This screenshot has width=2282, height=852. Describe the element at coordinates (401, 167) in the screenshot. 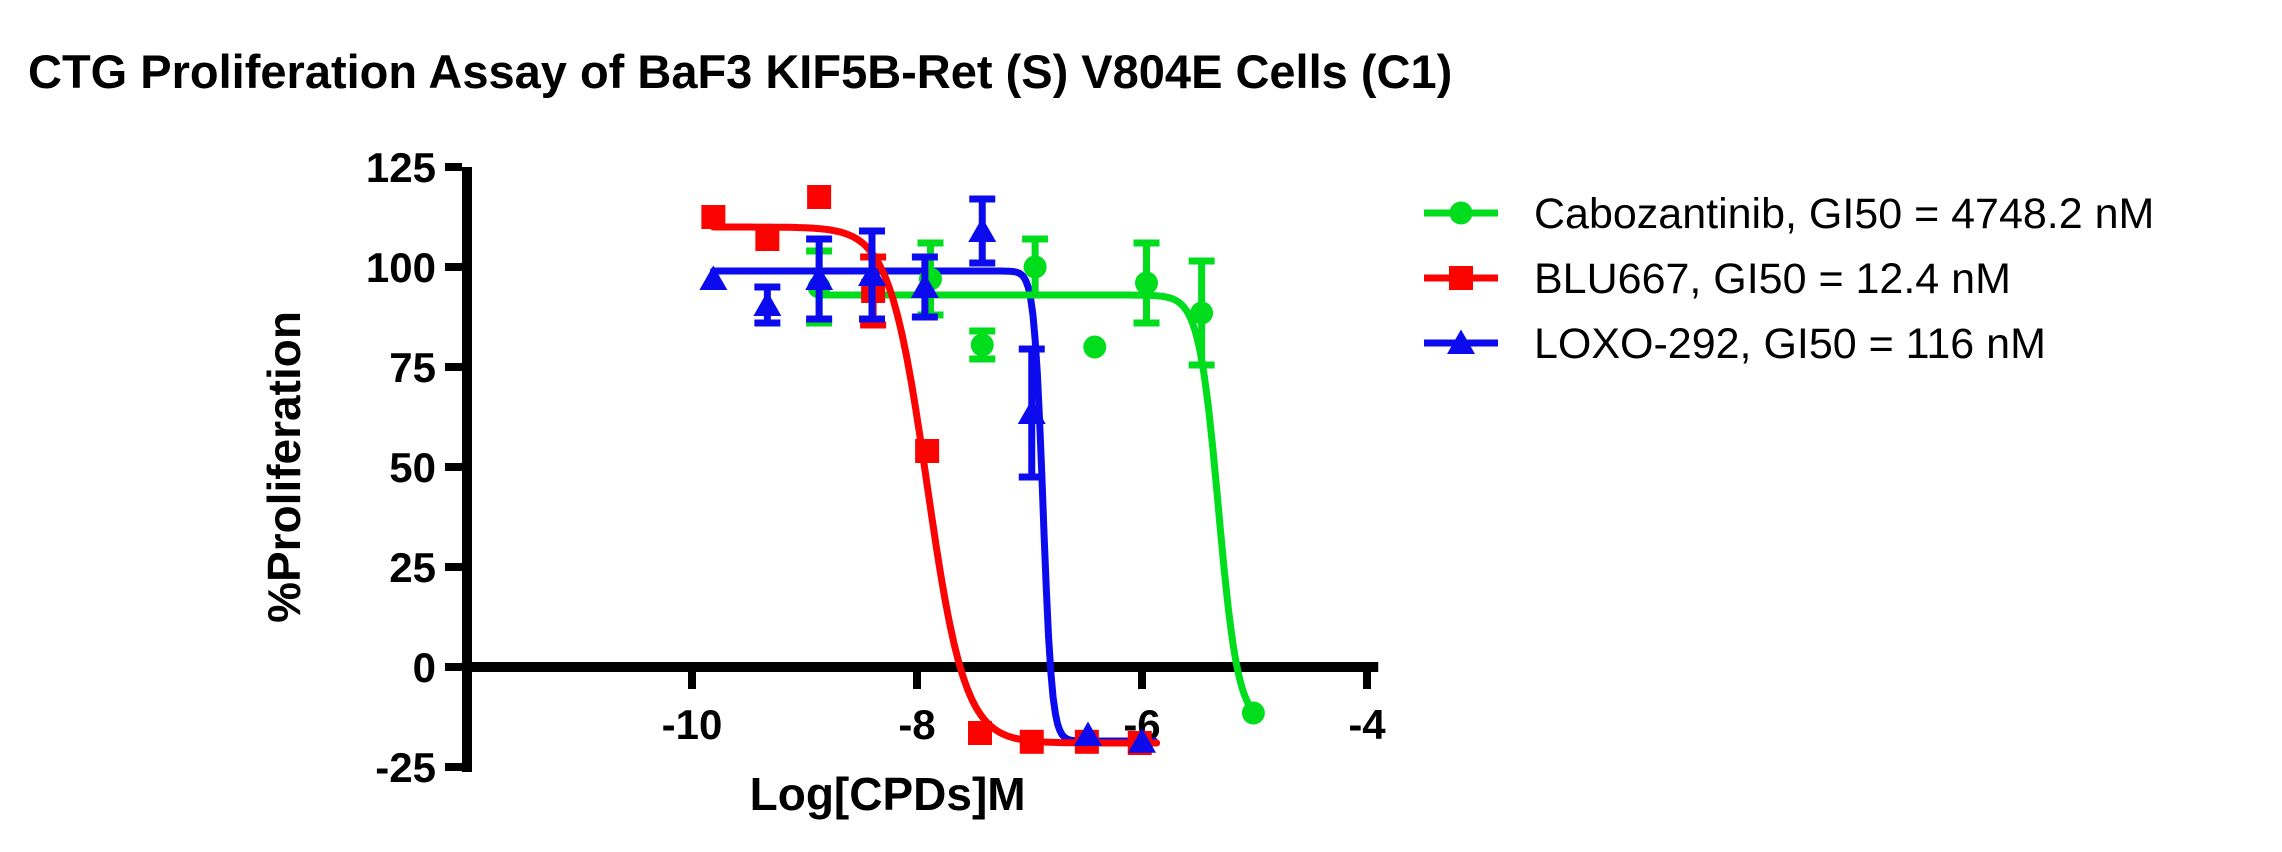

I see `y-tick-label: 125` at that location.